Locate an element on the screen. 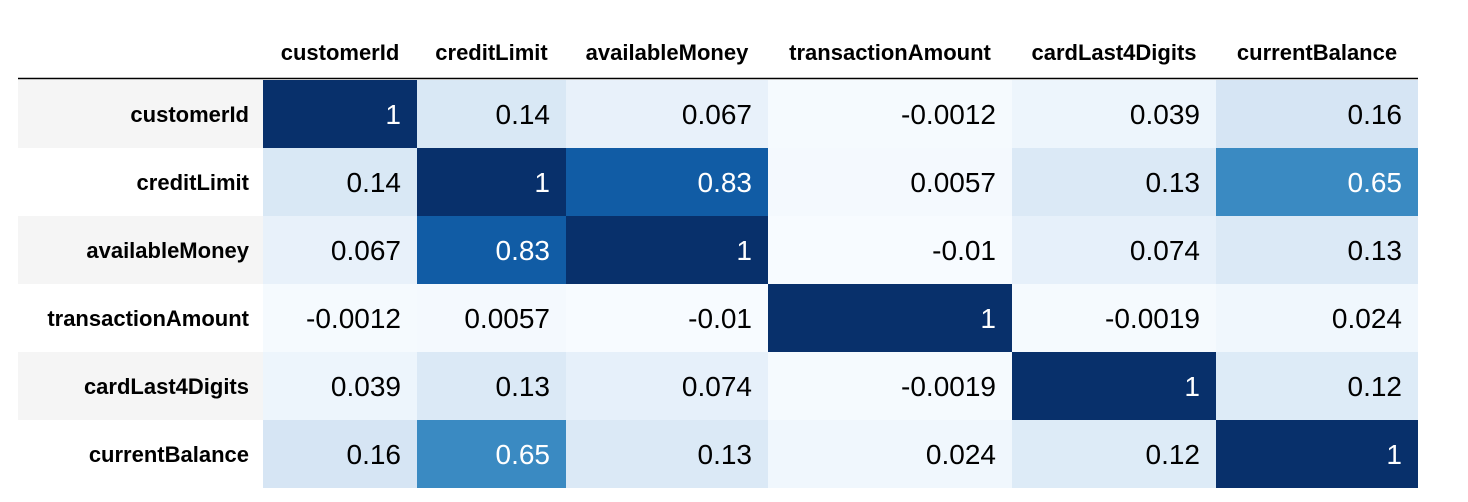 This screenshot has height=502, width=1468. cell-label-1-1: 1 is located at coordinates (542, 182).